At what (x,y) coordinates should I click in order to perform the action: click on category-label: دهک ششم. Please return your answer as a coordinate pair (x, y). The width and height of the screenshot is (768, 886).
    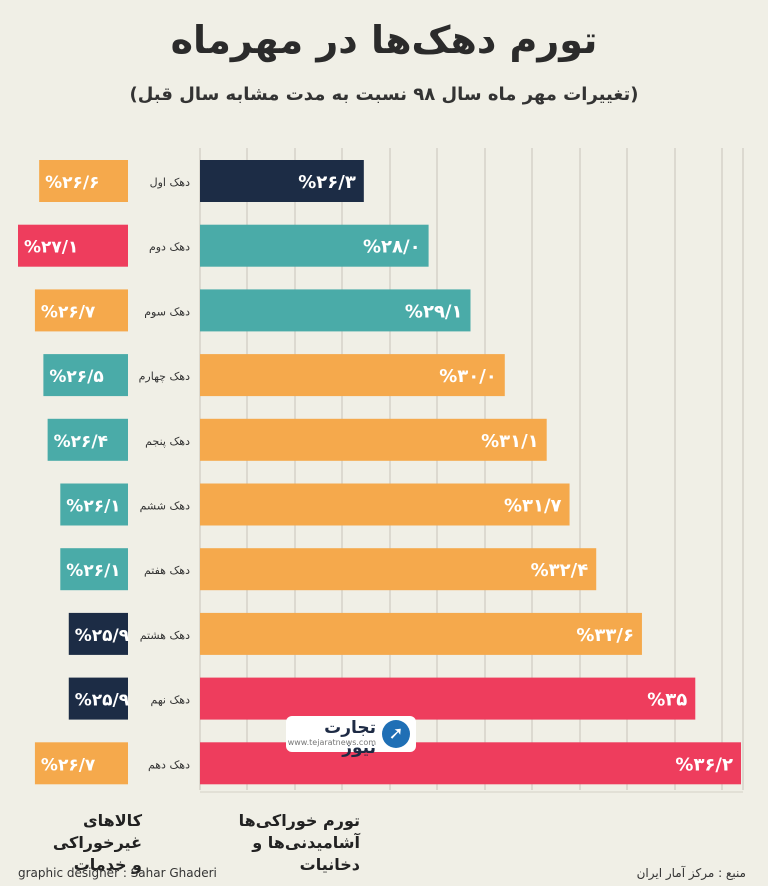
    Looking at the image, I should click on (165, 506).